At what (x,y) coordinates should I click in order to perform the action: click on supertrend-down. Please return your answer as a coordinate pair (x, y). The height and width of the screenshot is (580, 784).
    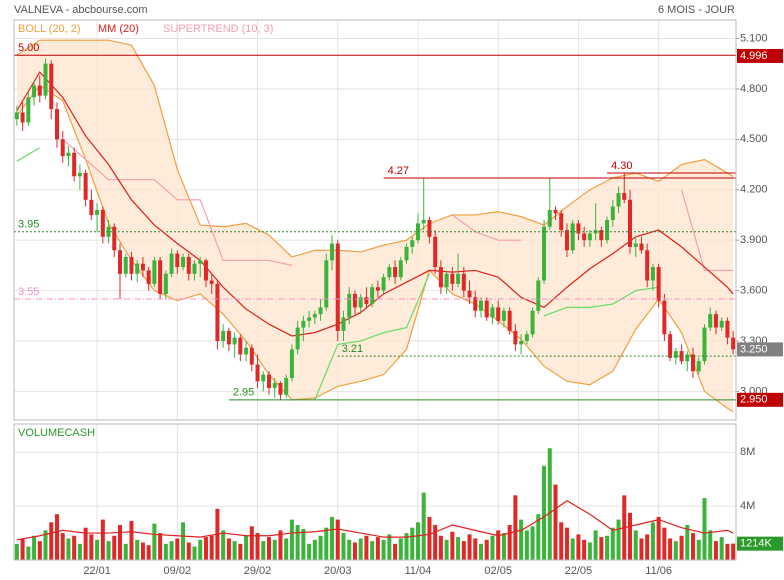
    Looking at the image, I should click on (707, 230).